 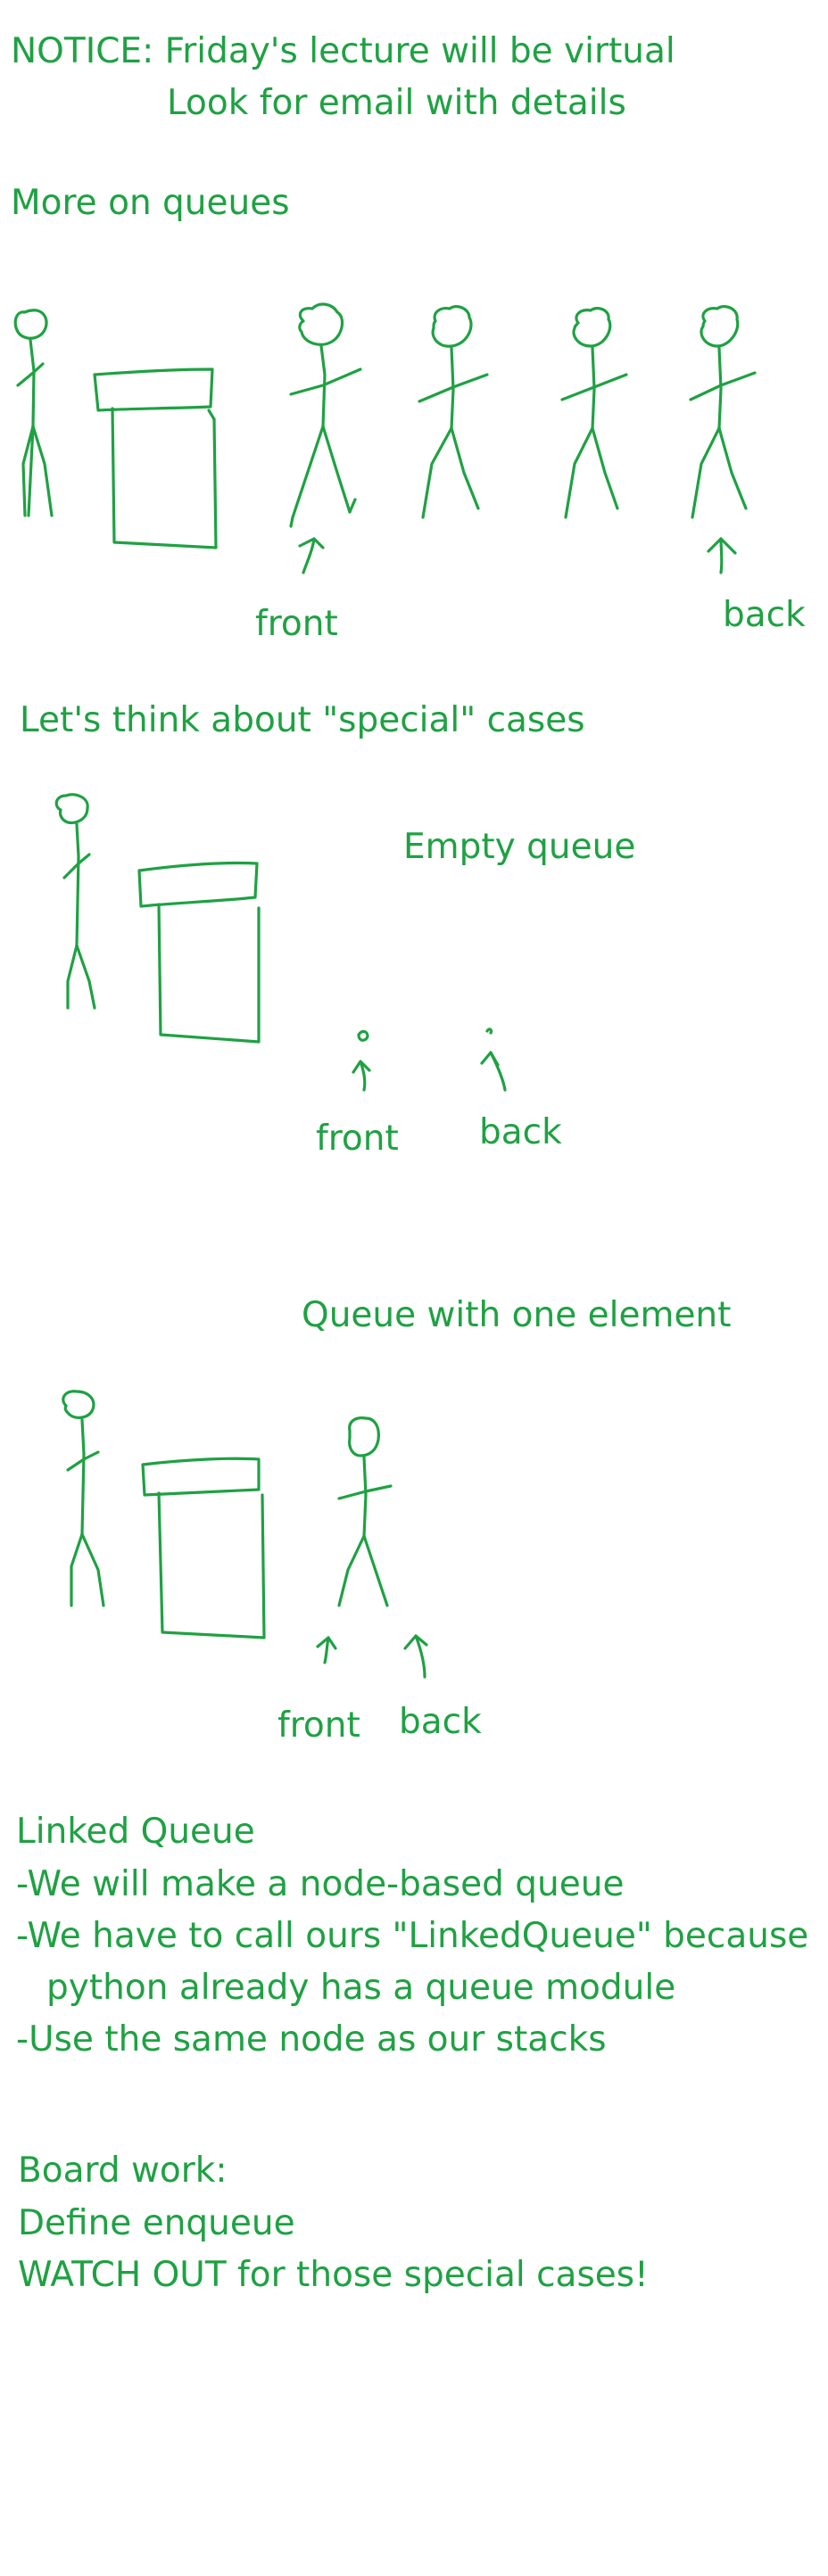 I want to click on front-null-pointer, so click(x=362, y=1060).